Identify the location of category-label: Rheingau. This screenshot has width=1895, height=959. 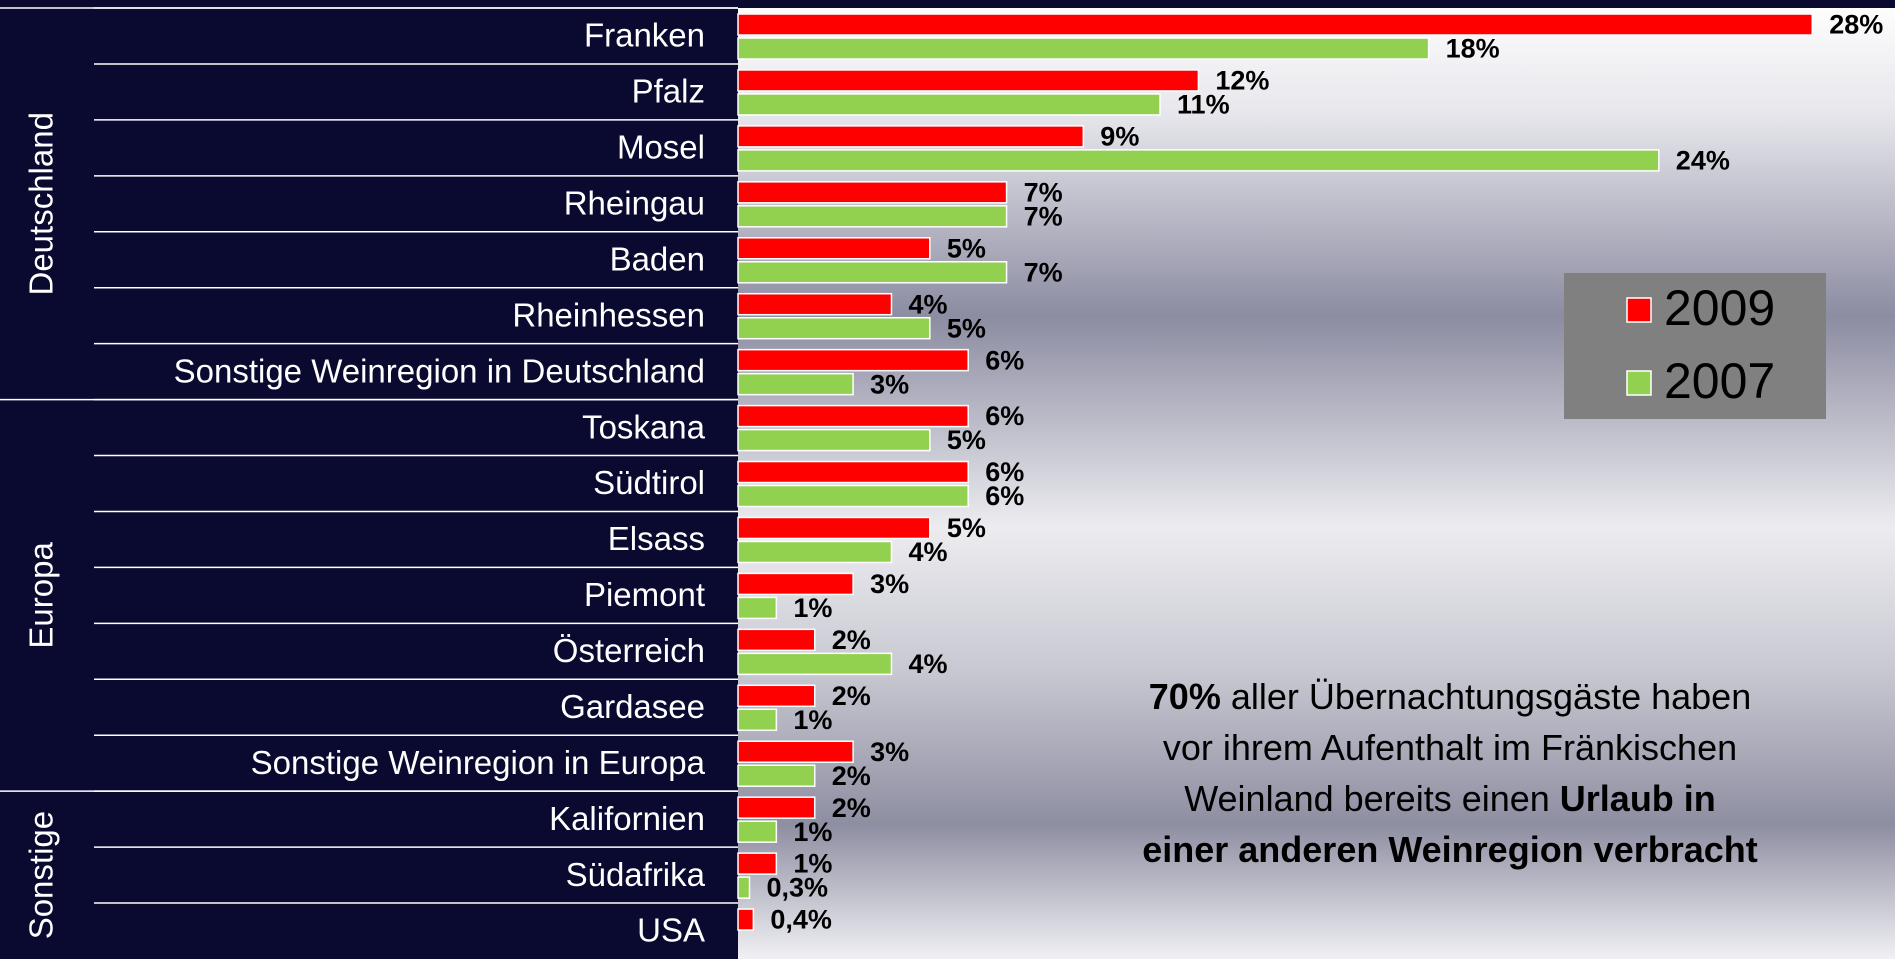
(634, 203).